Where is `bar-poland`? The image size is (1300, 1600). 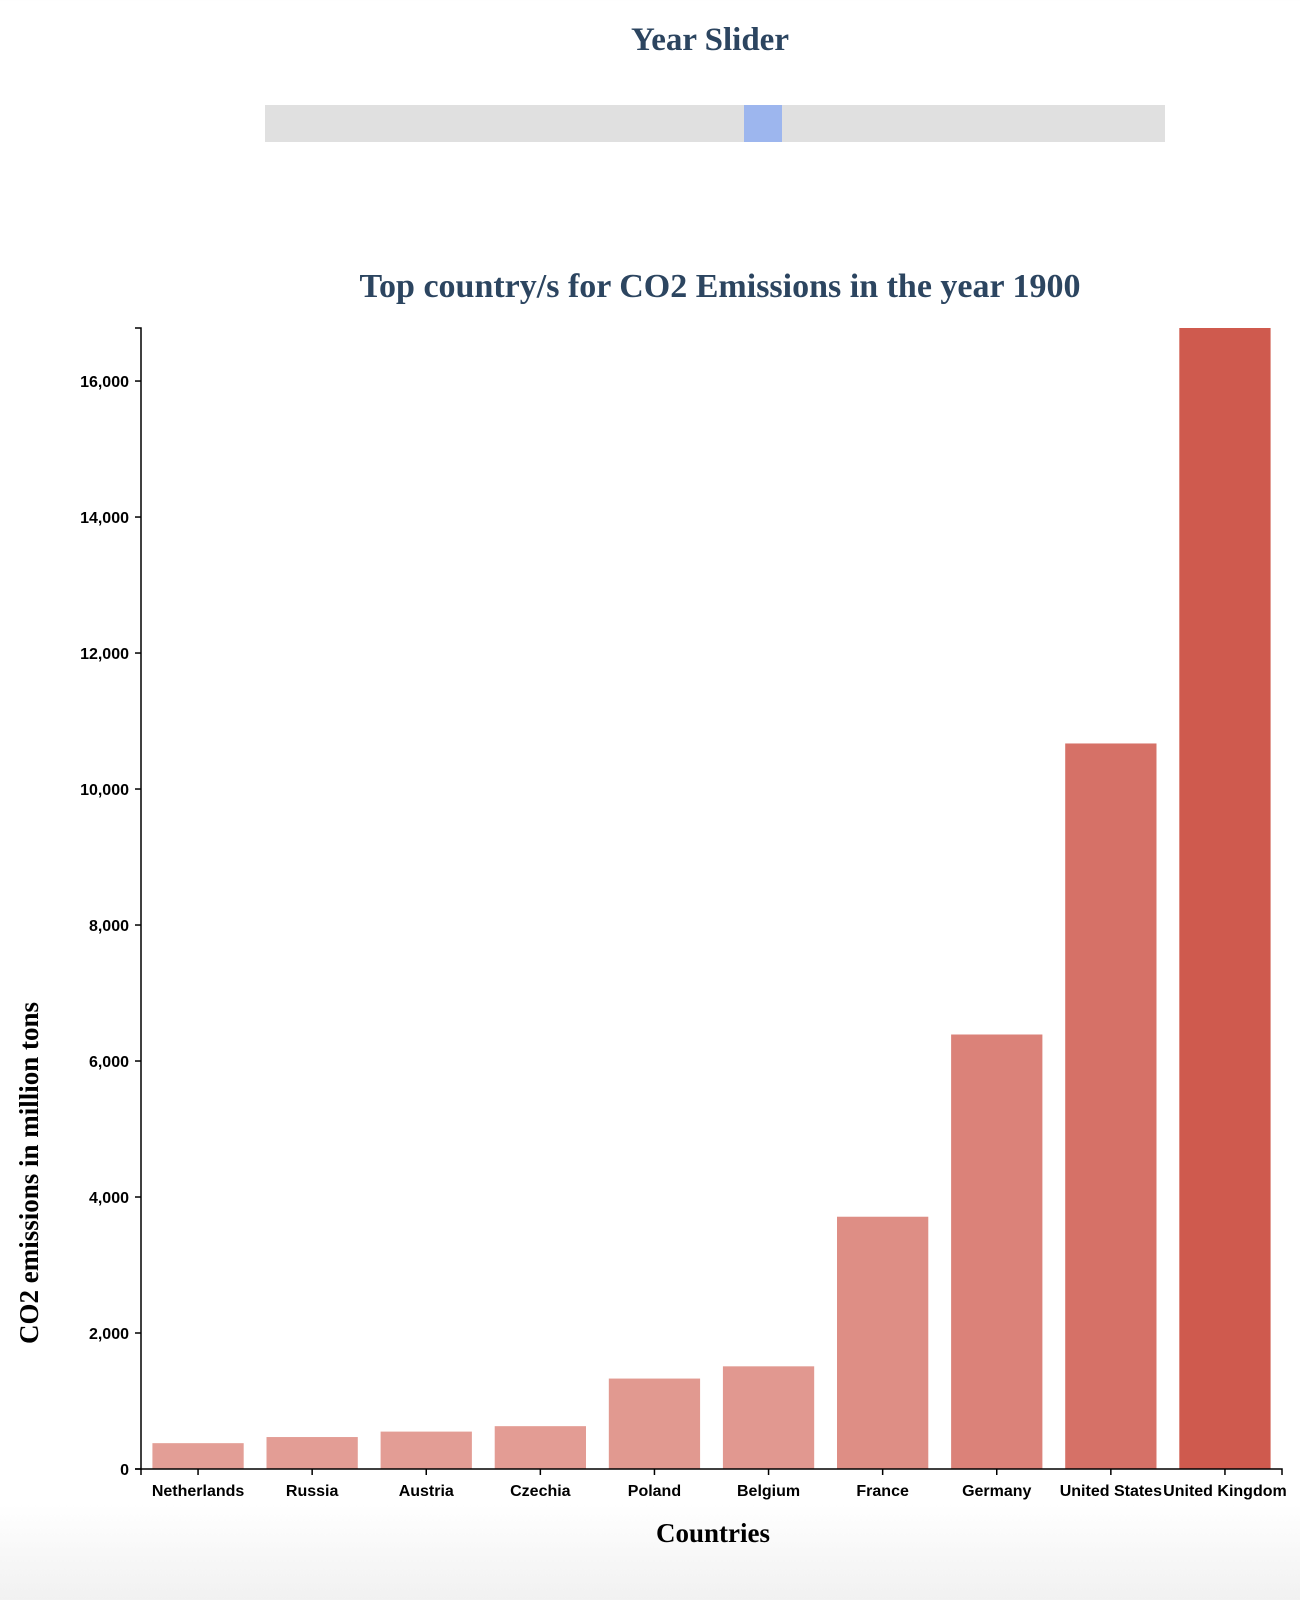 bar-poland is located at coordinates (654, 1423).